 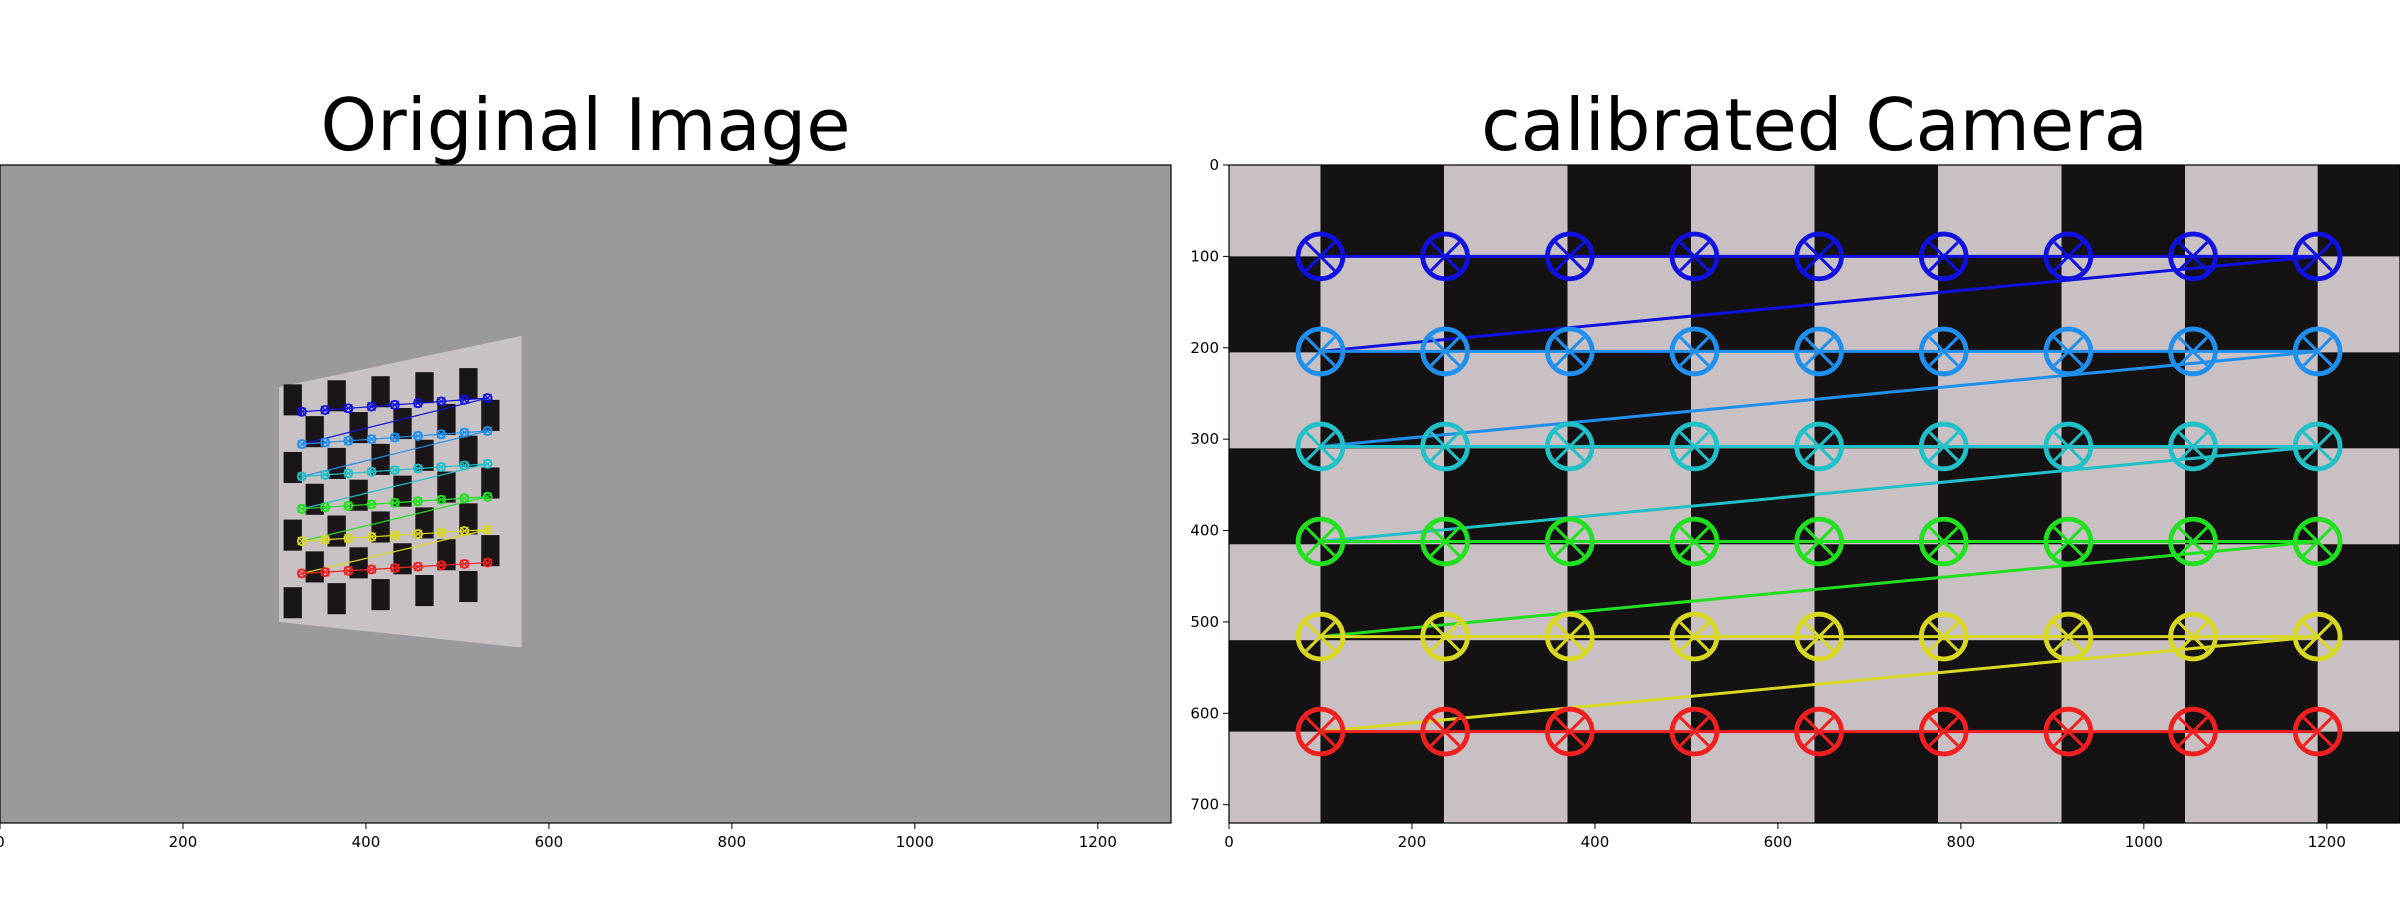 What do you see at coordinates (1204, 256) in the screenshot?
I see `y-tick-label: 100` at bounding box center [1204, 256].